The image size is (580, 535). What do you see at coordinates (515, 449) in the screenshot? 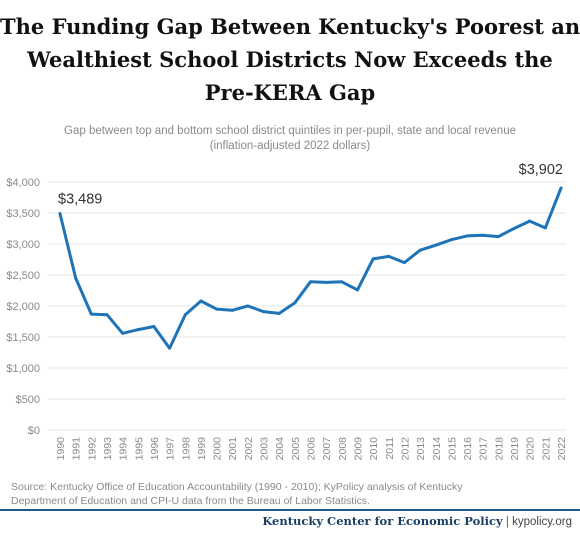
I see `x-tick-label: 2019` at bounding box center [515, 449].